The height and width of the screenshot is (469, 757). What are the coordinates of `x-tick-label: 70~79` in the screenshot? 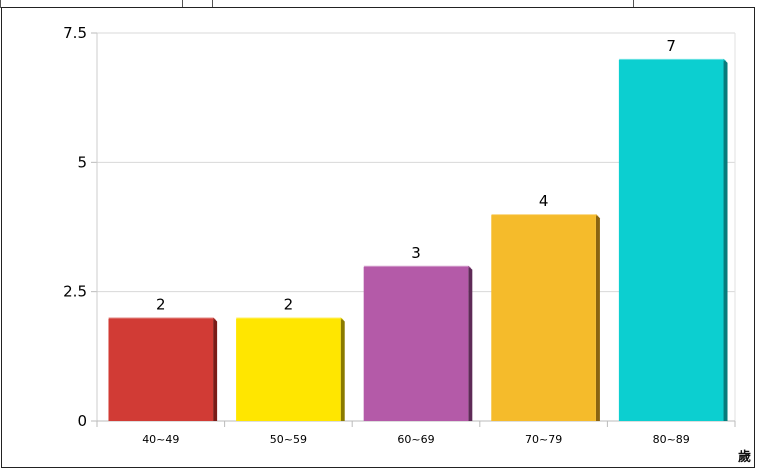 It's located at (543, 439).